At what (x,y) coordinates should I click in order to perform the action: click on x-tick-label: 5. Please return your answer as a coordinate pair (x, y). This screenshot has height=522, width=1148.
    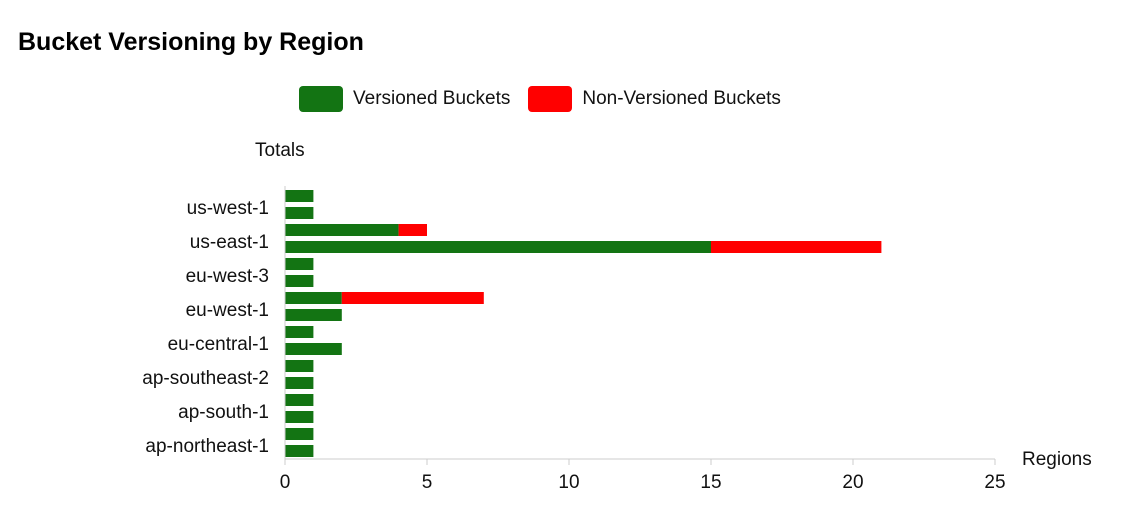
    Looking at the image, I should click on (427, 482).